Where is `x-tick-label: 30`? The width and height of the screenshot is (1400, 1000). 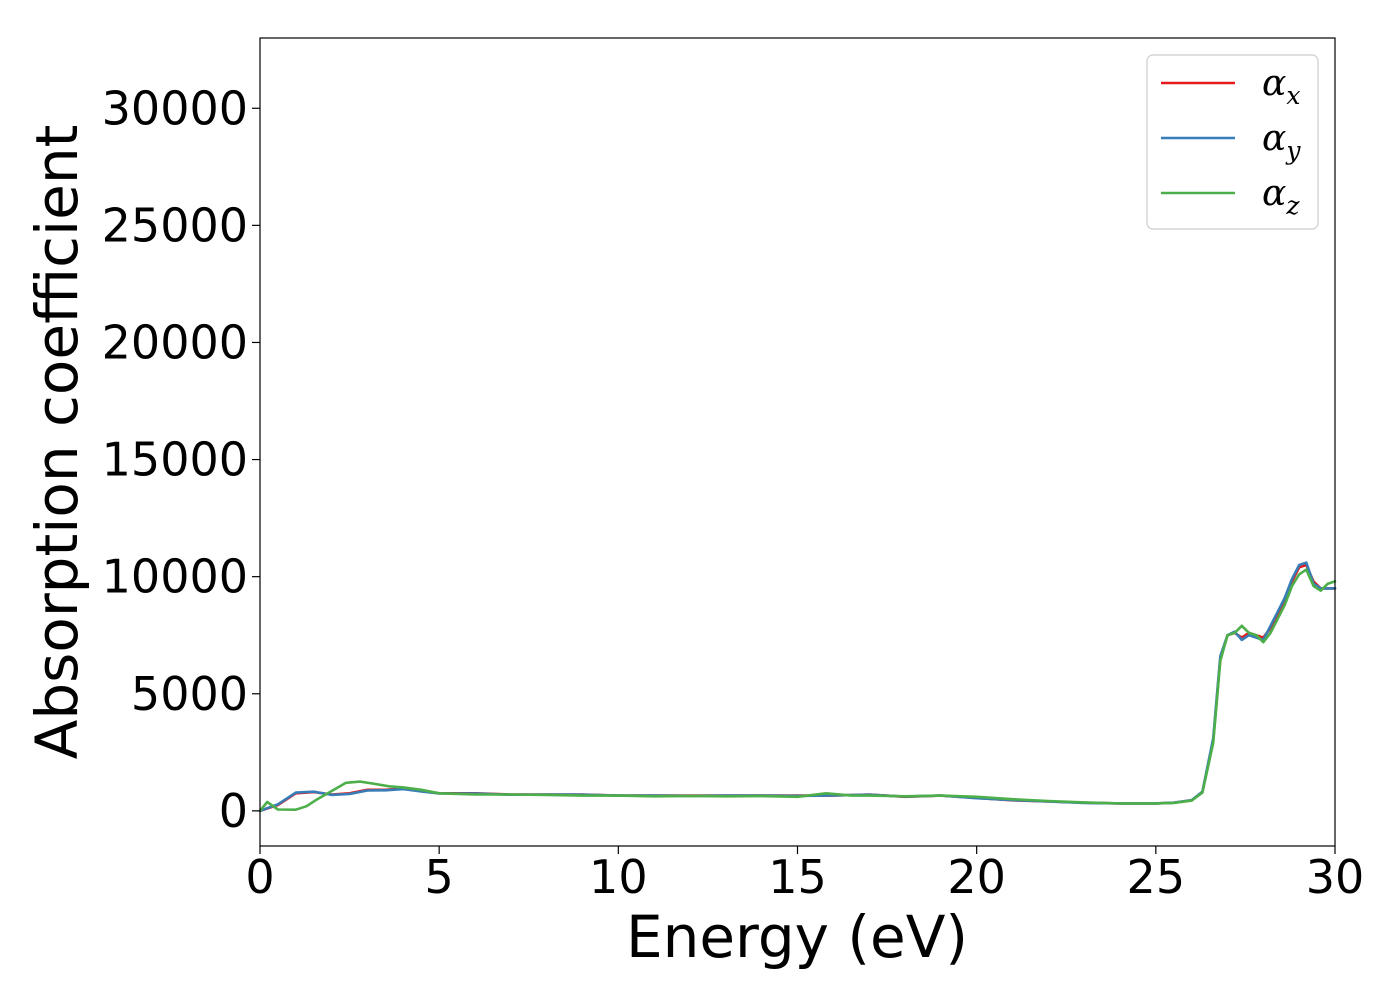 x-tick-label: 30 is located at coordinates (1335, 877).